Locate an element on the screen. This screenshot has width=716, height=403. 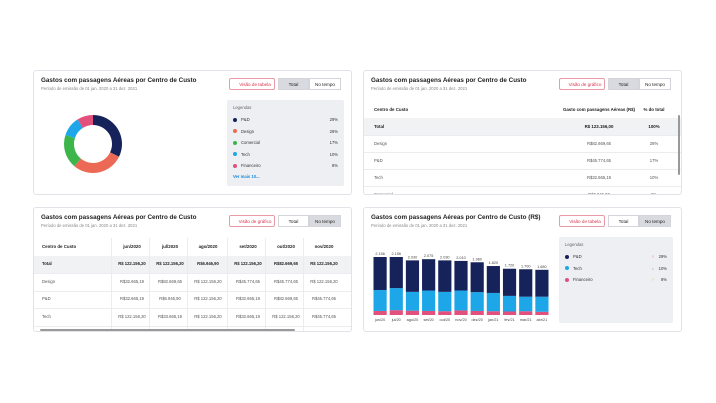
table-cell: nov/2020 is located at coordinates (324, 246).